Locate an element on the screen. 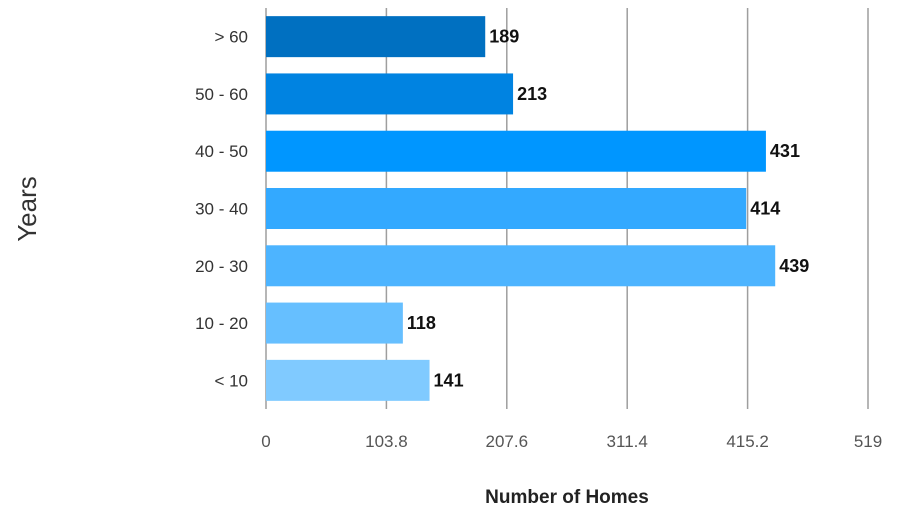 This screenshot has width=905, height=508. data-label: 414 is located at coordinates (765, 209).